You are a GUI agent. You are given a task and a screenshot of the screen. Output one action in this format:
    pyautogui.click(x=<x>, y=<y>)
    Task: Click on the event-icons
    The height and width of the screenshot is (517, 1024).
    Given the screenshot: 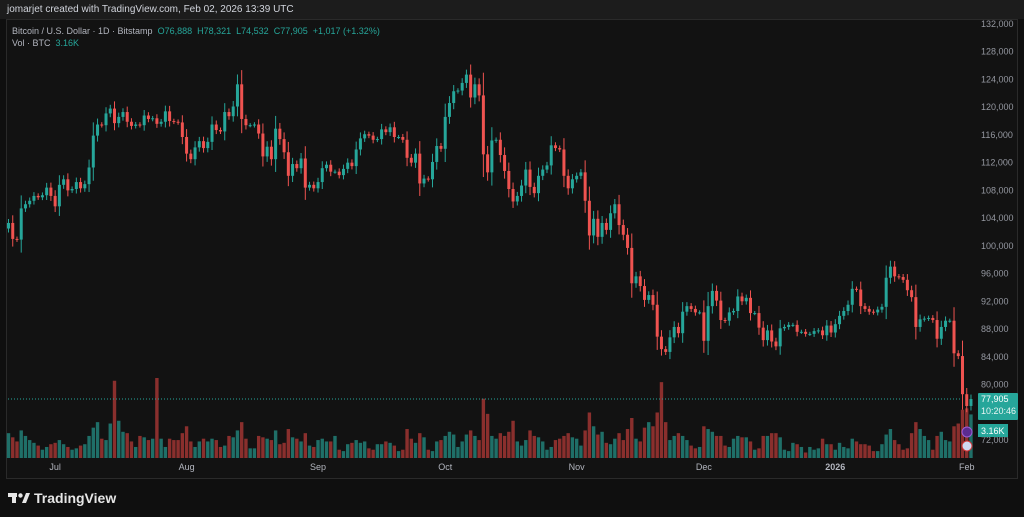 What is the action you would take?
    pyautogui.click(x=967, y=439)
    